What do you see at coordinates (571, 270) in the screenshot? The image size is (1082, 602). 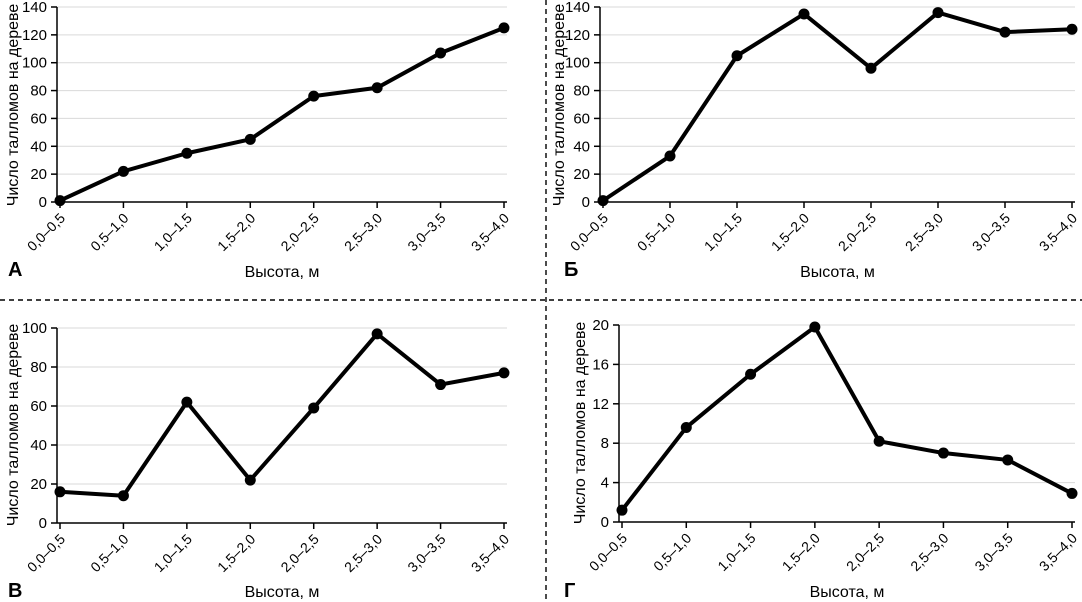 I see `panel-label-b: Б` at bounding box center [571, 270].